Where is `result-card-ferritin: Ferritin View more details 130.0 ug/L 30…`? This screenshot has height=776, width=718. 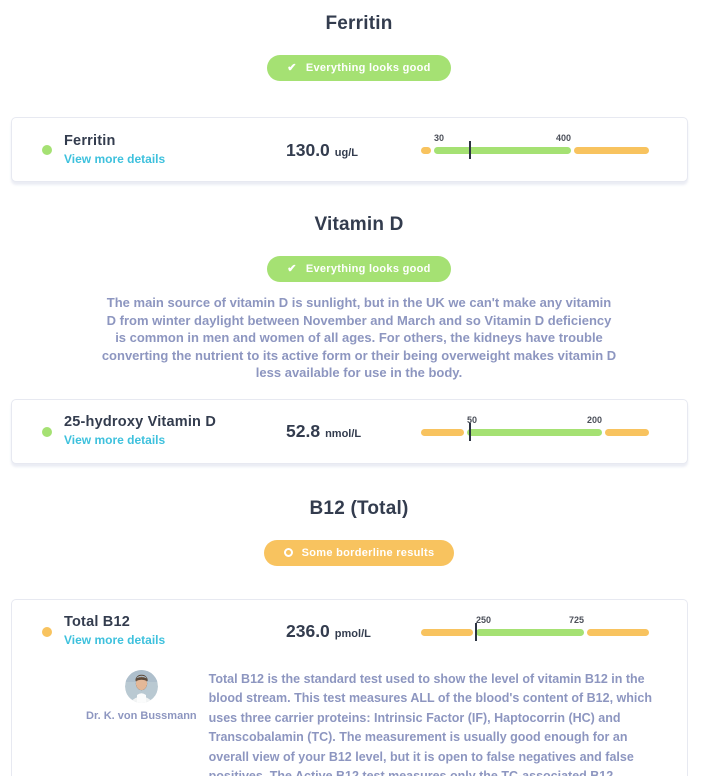 result-card-ferritin: Ferritin View more details 130.0 ug/L 30… is located at coordinates (349, 149).